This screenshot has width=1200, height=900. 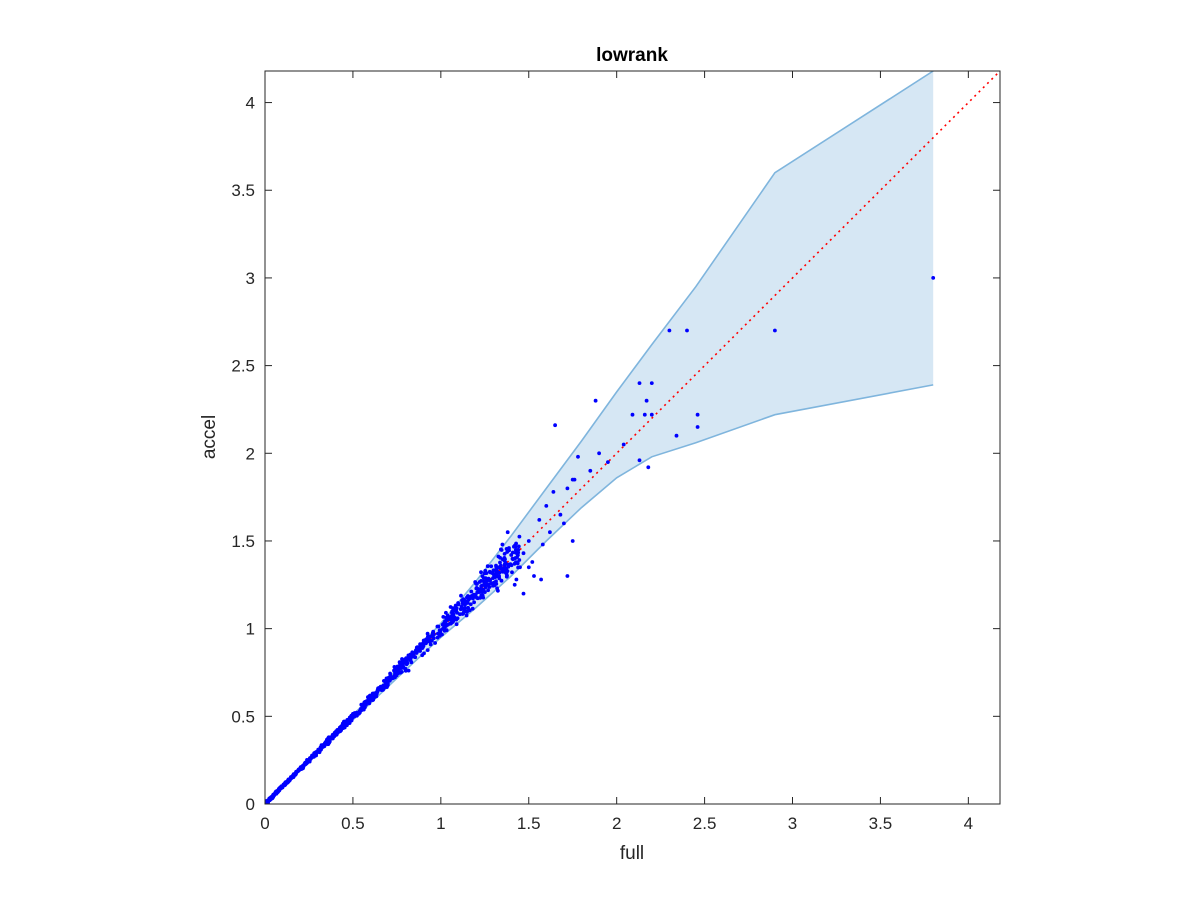 What do you see at coordinates (243, 541) in the screenshot?
I see `y-tick-label: 1.5` at bounding box center [243, 541].